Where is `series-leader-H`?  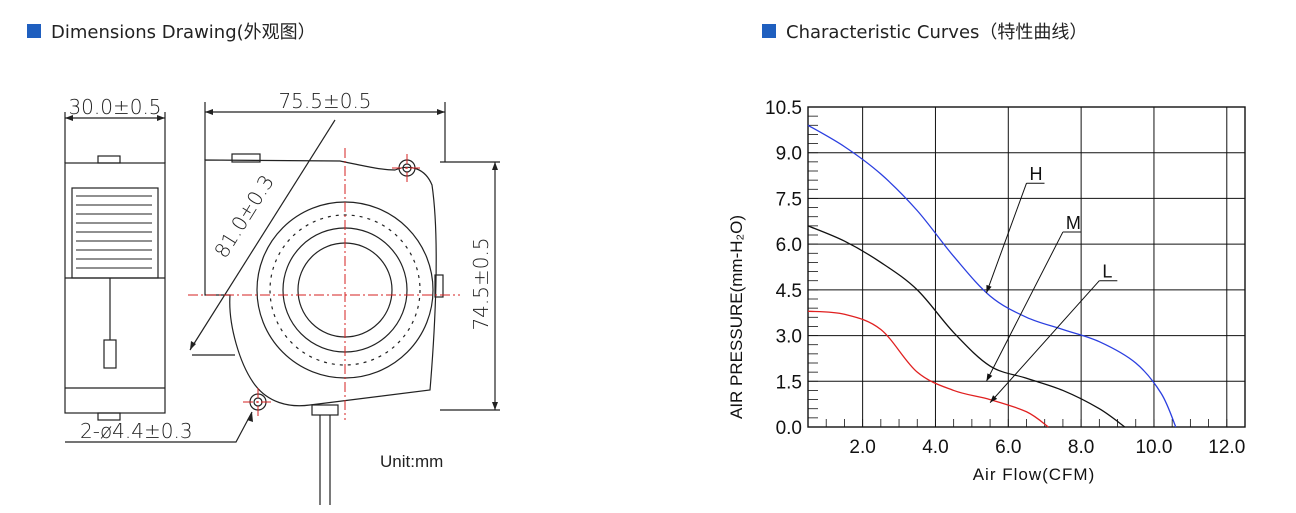 series-leader-H is located at coordinates (1006, 238).